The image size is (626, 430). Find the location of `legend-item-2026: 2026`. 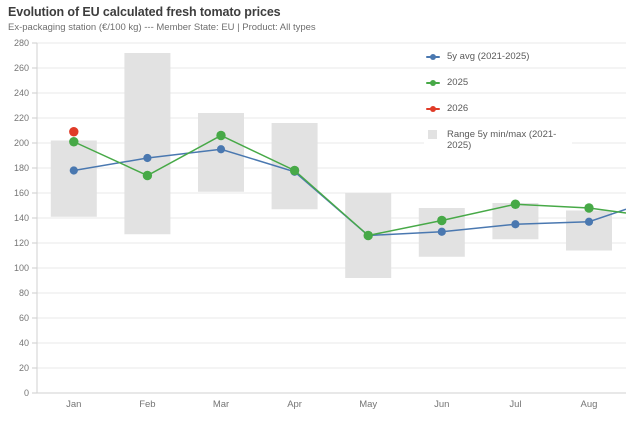

legend-item-2026: 2026 is located at coordinates (498, 108).